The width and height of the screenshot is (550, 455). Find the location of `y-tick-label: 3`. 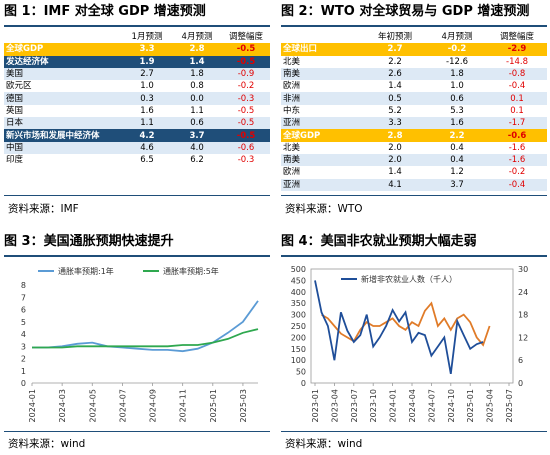

y-tick-label: 3 is located at coordinates (23, 346).